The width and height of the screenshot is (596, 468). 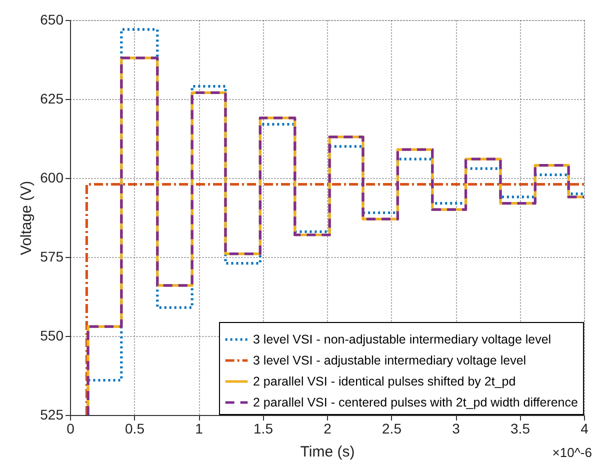 I want to click on x-tick-label: 1, so click(x=199, y=428).